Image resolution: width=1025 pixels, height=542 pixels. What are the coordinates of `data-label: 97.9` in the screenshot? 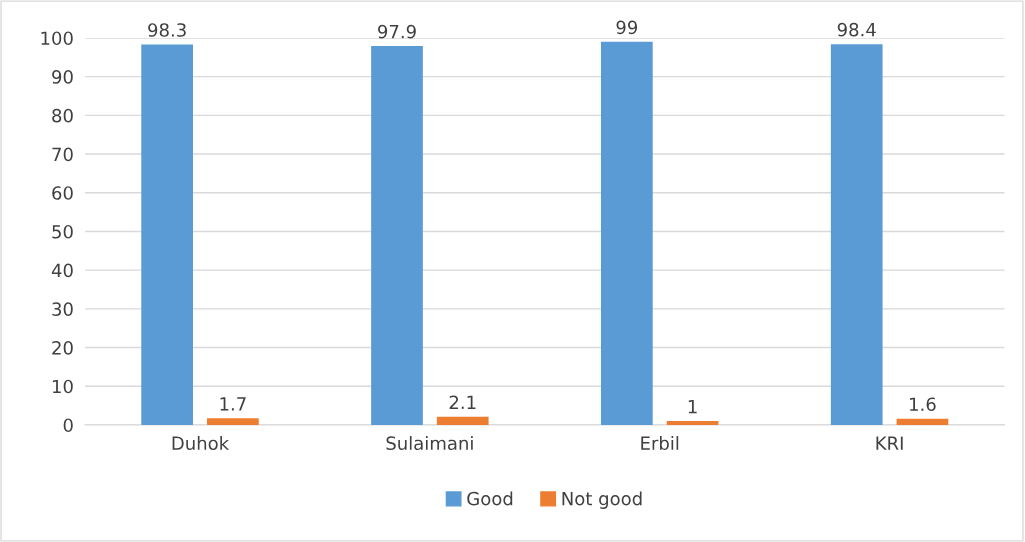 It's located at (397, 31).